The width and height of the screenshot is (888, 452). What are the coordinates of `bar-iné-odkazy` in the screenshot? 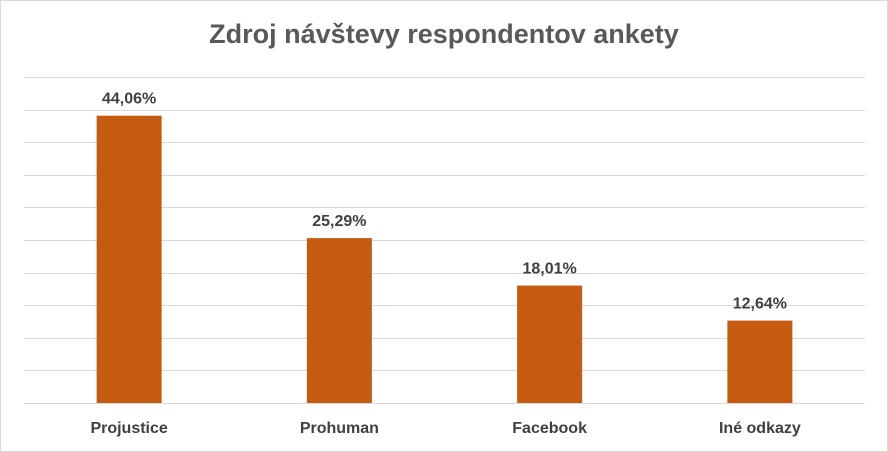 It's located at (760, 361).